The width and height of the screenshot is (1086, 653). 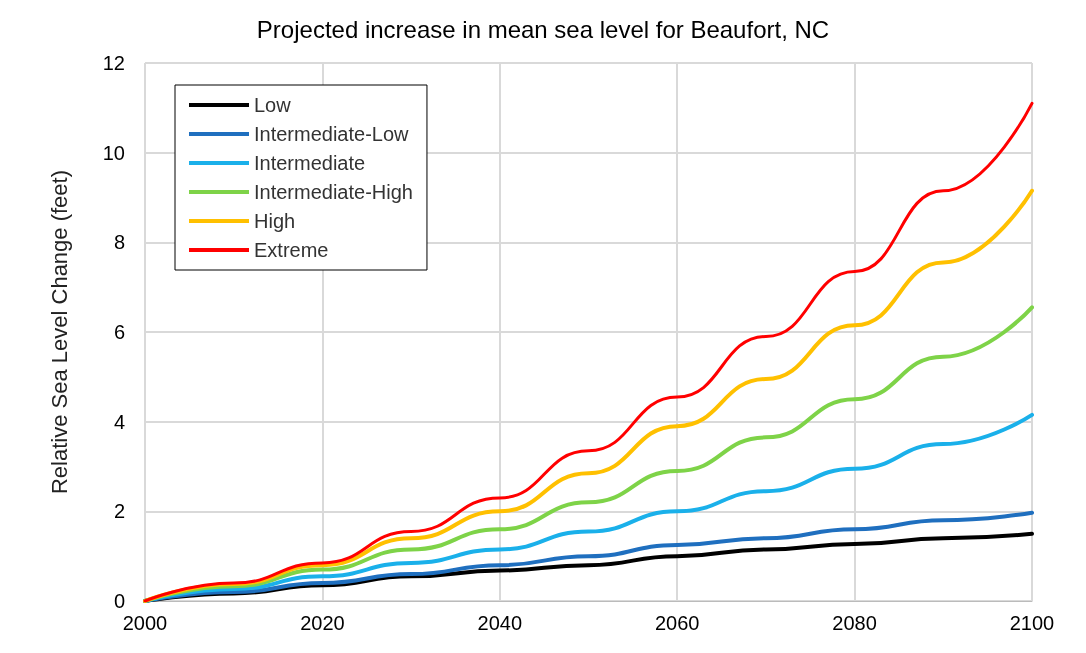 What do you see at coordinates (677, 623) in the screenshot?
I see `x-tick-label: 2060` at bounding box center [677, 623].